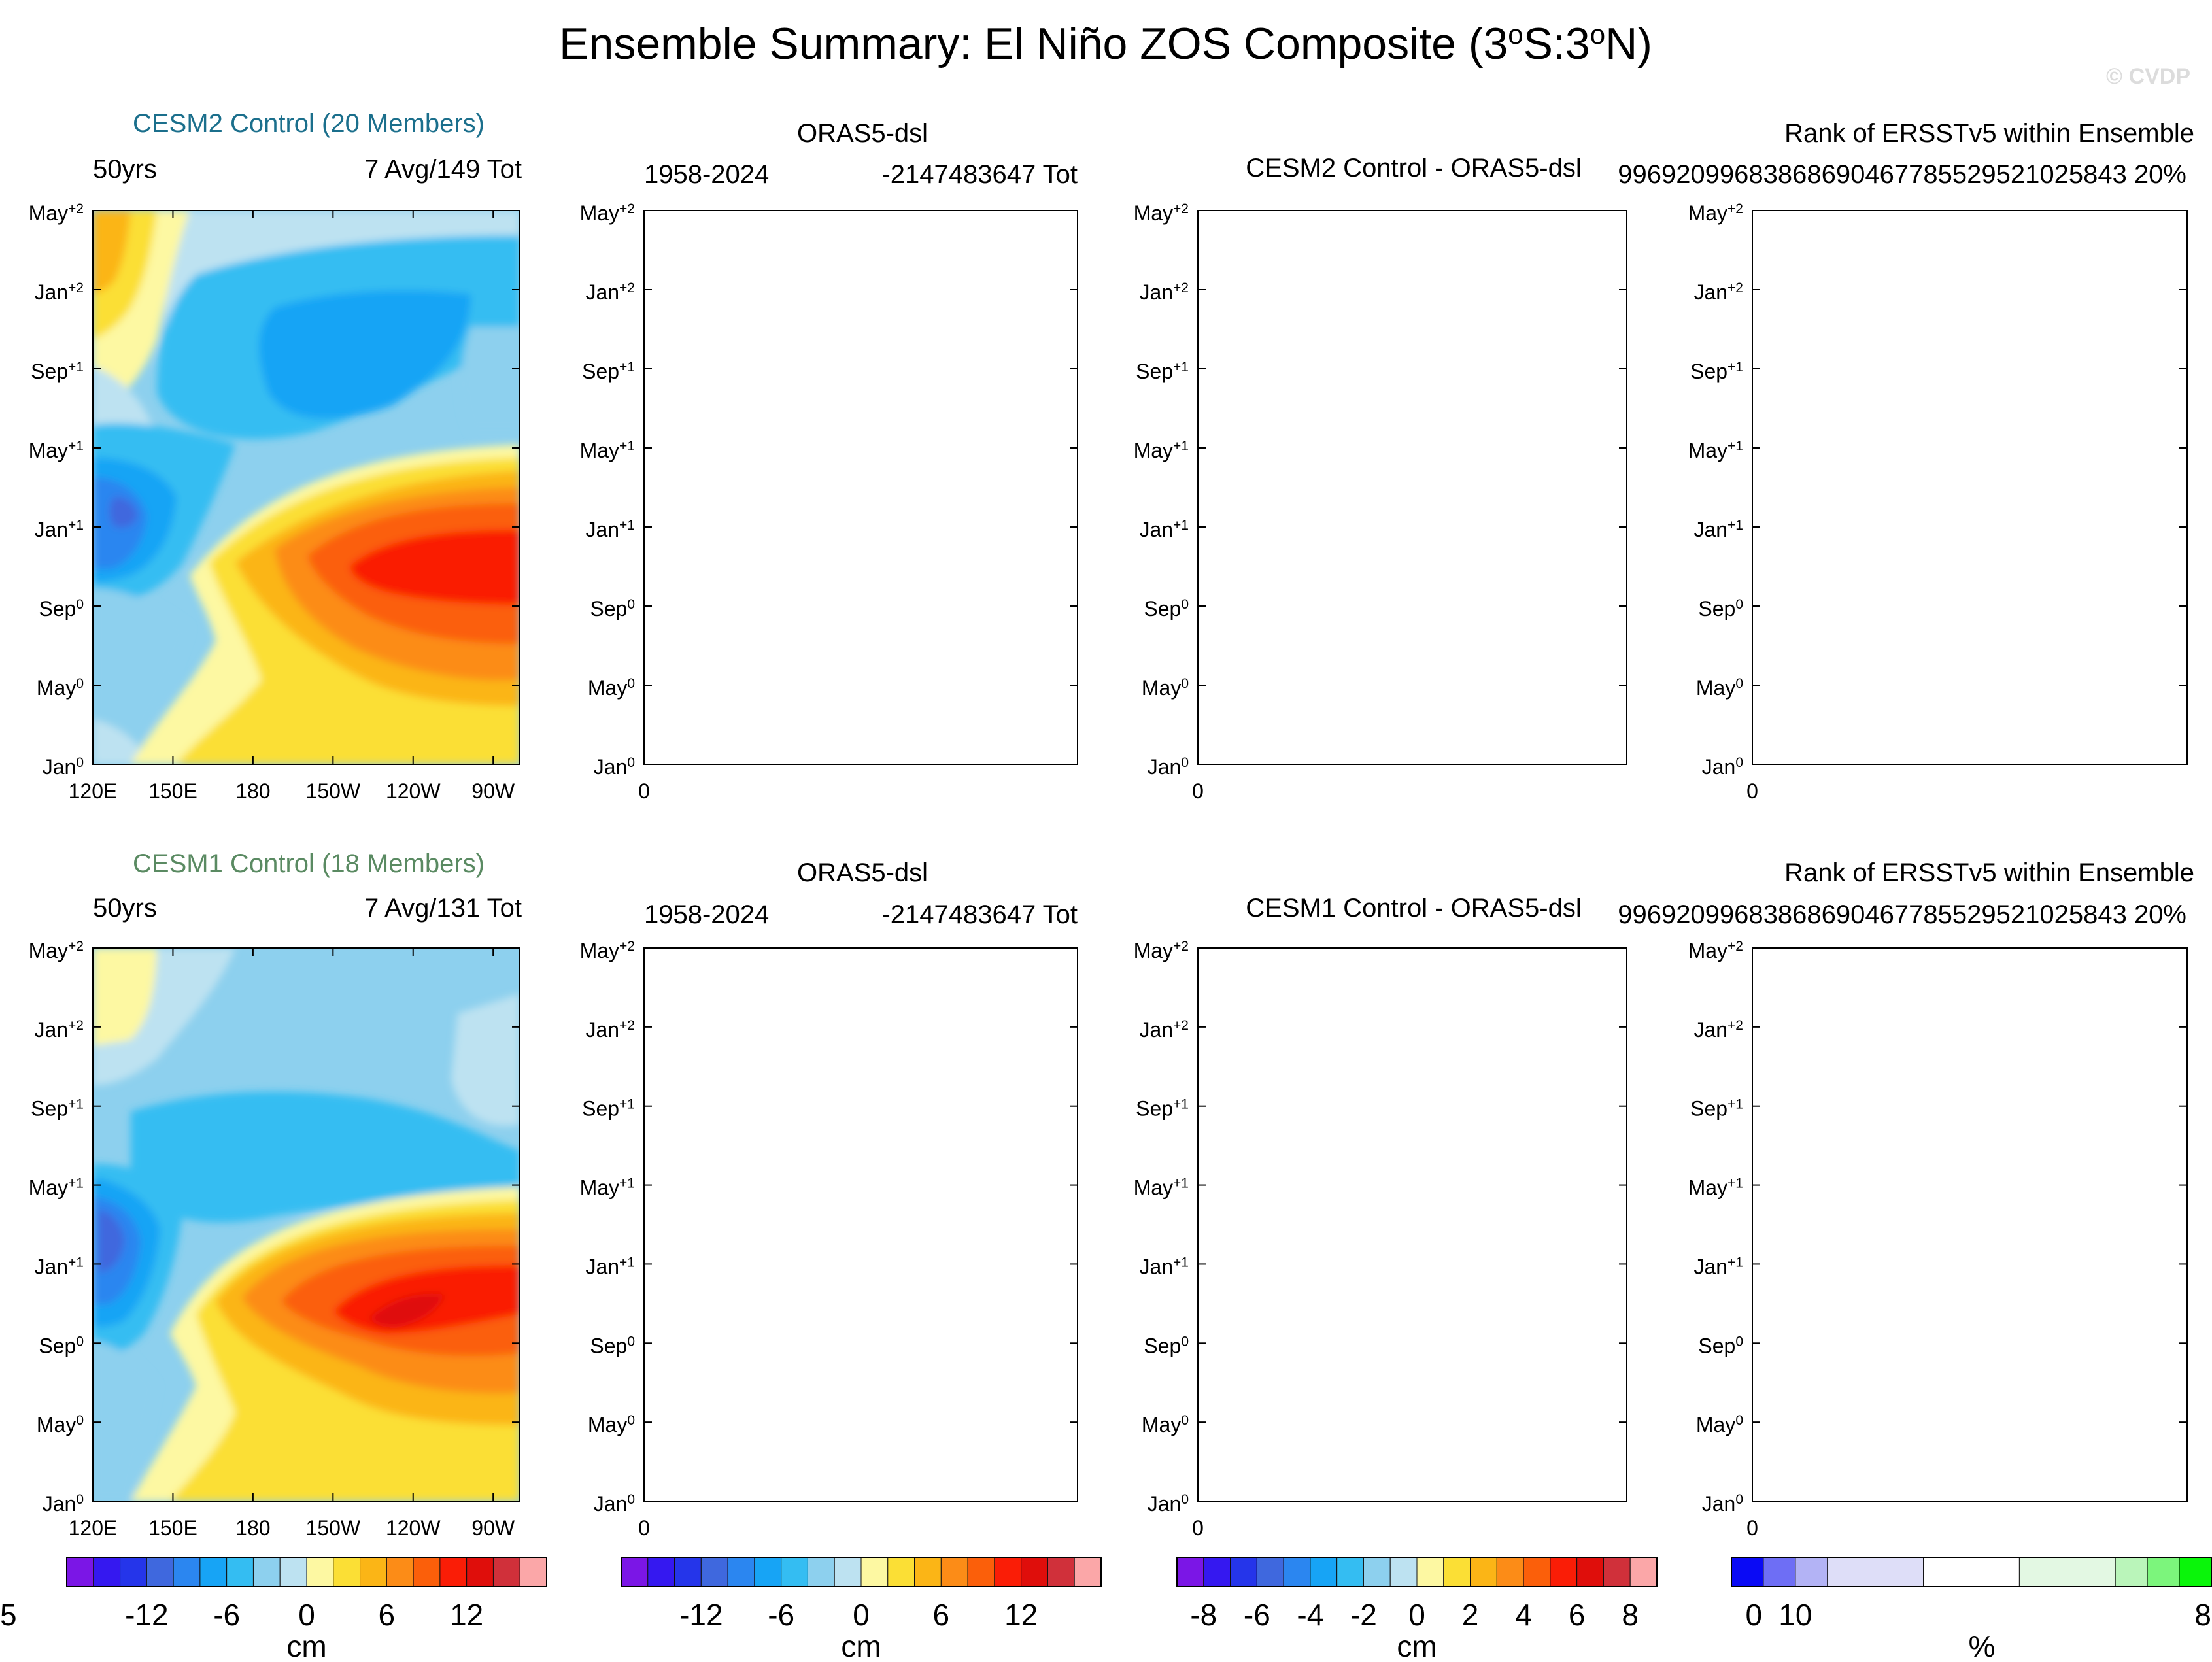 This screenshot has height=1662, width=2212. What do you see at coordinates (407, 1310) in the screenshot?
I see `band-darkred-core` at bounding box center [407, 1310].